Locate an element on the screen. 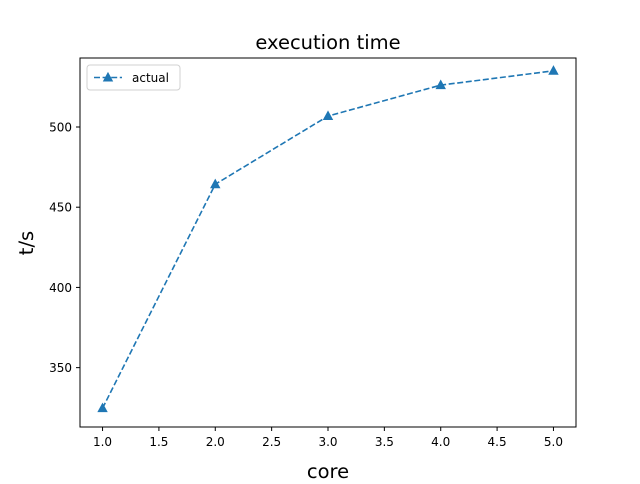  x-axis-label: core is located at coordinates (328, 470).